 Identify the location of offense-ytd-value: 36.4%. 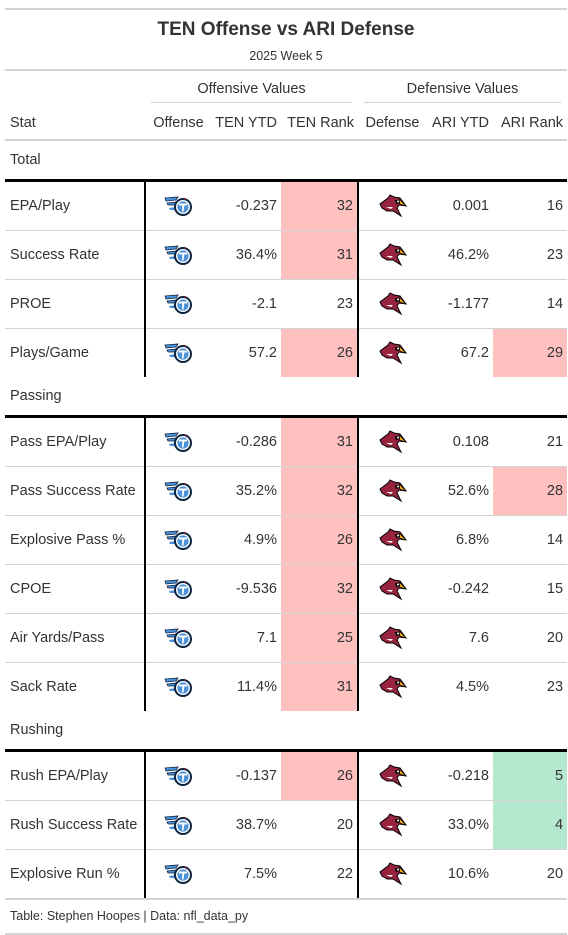
(246, 255).